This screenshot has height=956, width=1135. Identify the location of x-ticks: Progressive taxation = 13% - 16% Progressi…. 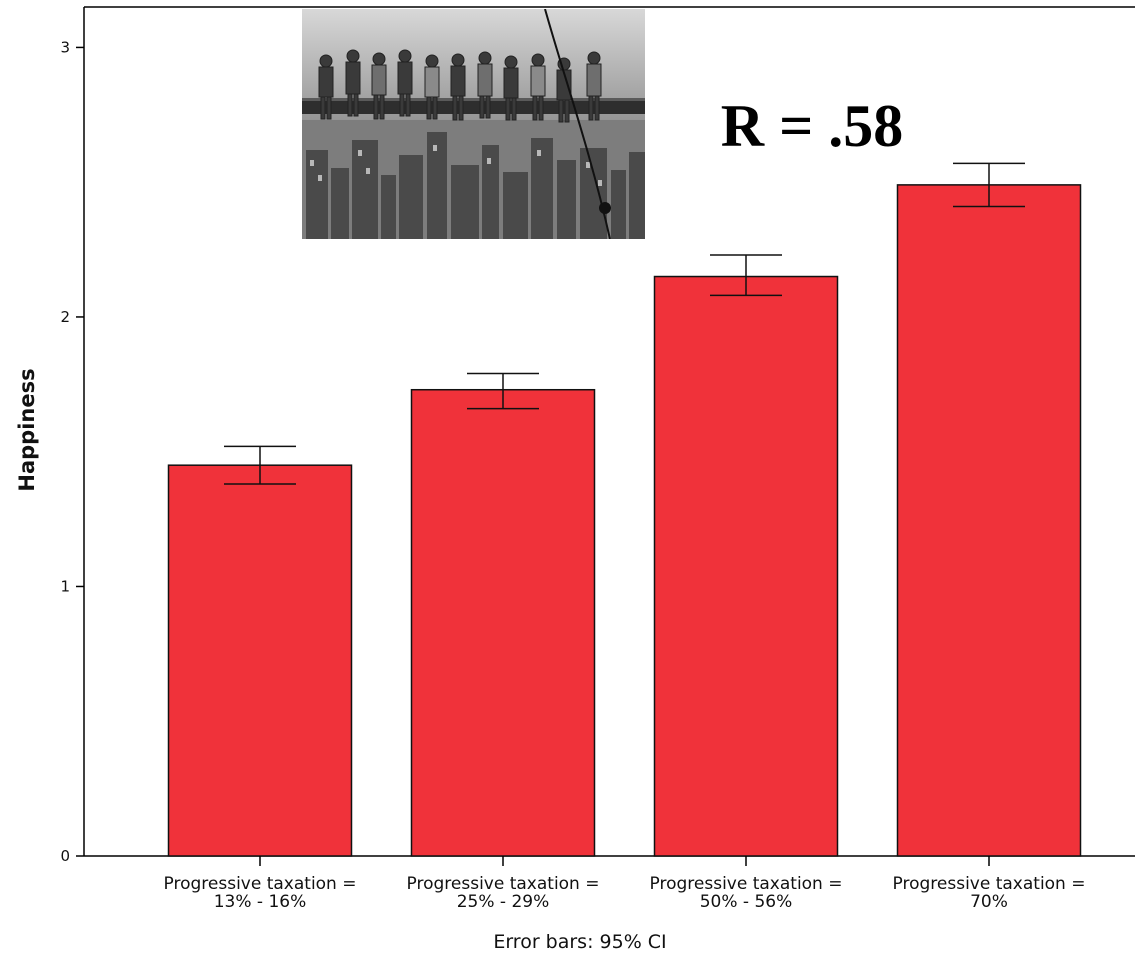
(625, 884).